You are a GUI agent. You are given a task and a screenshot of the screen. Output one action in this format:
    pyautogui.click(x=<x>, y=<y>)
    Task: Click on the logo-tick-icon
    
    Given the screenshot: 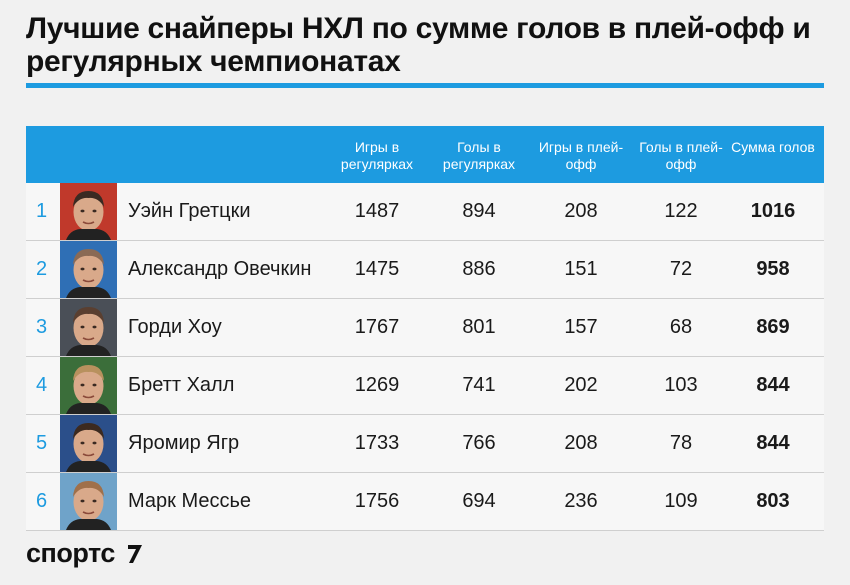 What is the action you would take?
    pyautogui.click(x=135, y=554)
    